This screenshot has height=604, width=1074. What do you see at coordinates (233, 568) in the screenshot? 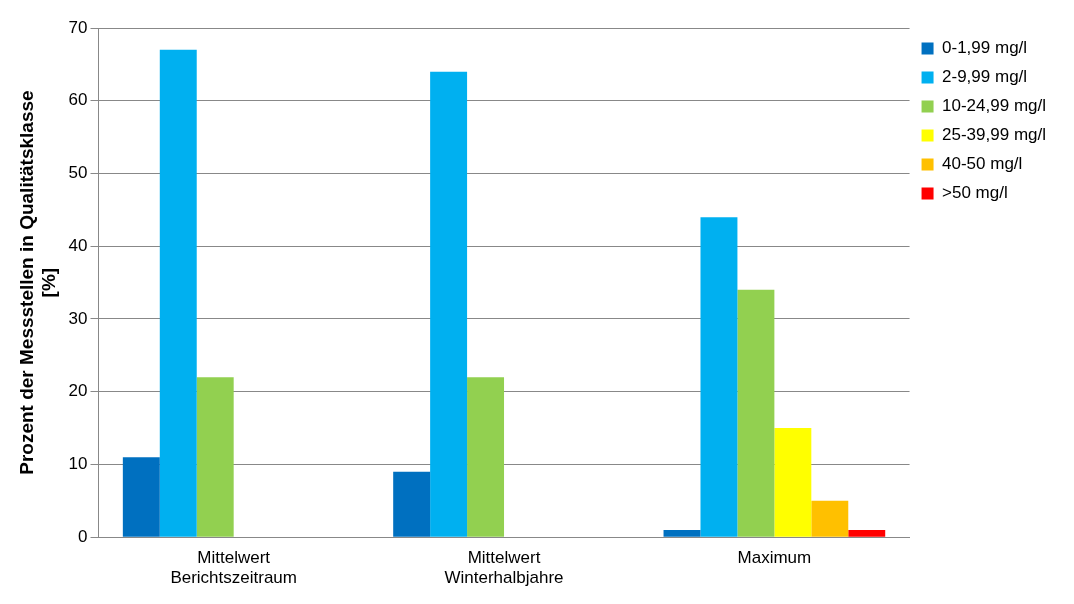
I see `x-tick-label: Mittelwert Berichtszeitraum` at bounding box center [233, 568].